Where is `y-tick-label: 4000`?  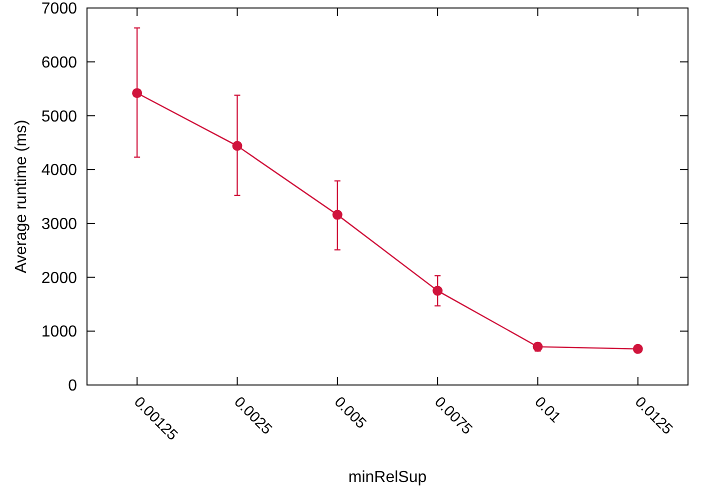
y-tick-label: 4000 is located at coordinates (59, 171).